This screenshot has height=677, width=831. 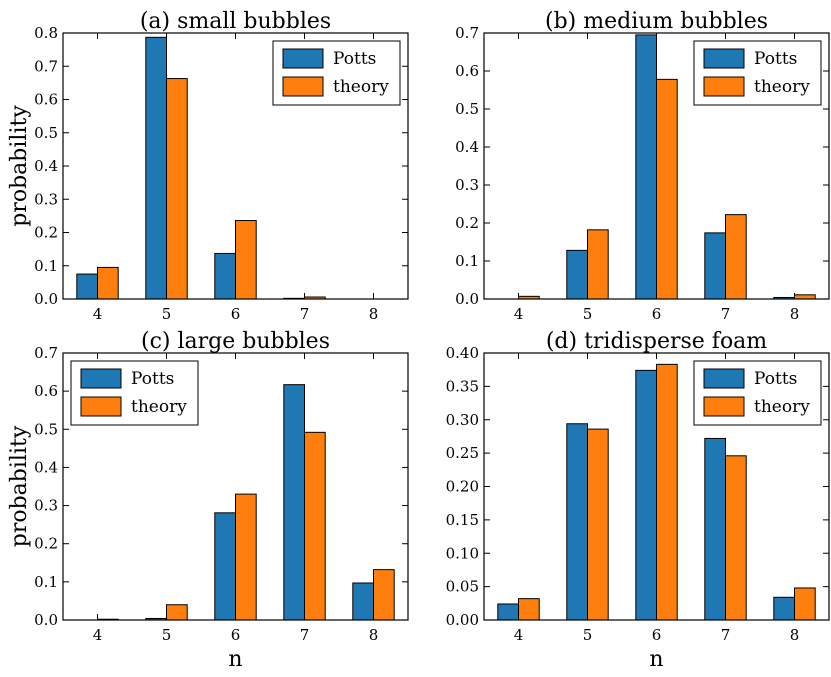 I want to click on y-tick-label: 0.2, so click(x=467, y=223).